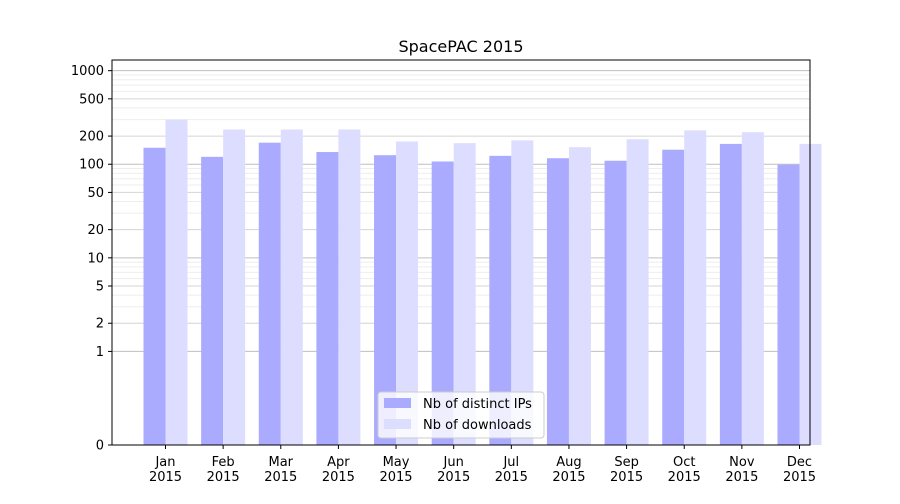 The height and width of the screenshot is (504, 900). Describe the element at coordinates (460, 46) in the screenshot. I see `chart-title: SpacePAC 2015` at that location.